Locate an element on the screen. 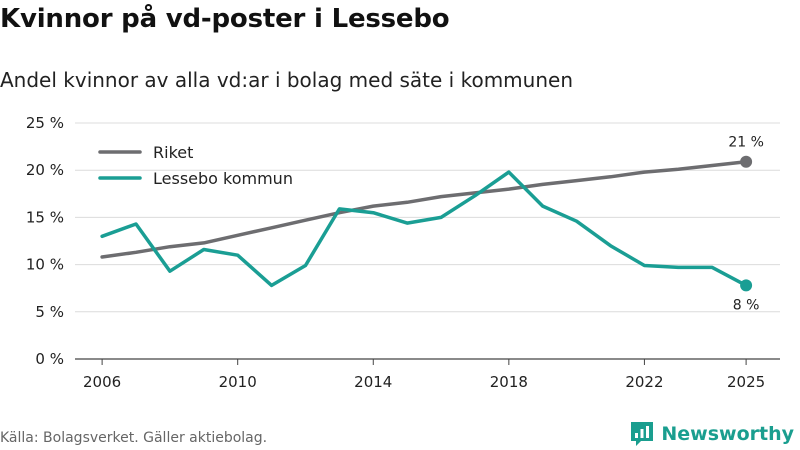  y-tick-label: 10 % is located at coordinates (45, 265).